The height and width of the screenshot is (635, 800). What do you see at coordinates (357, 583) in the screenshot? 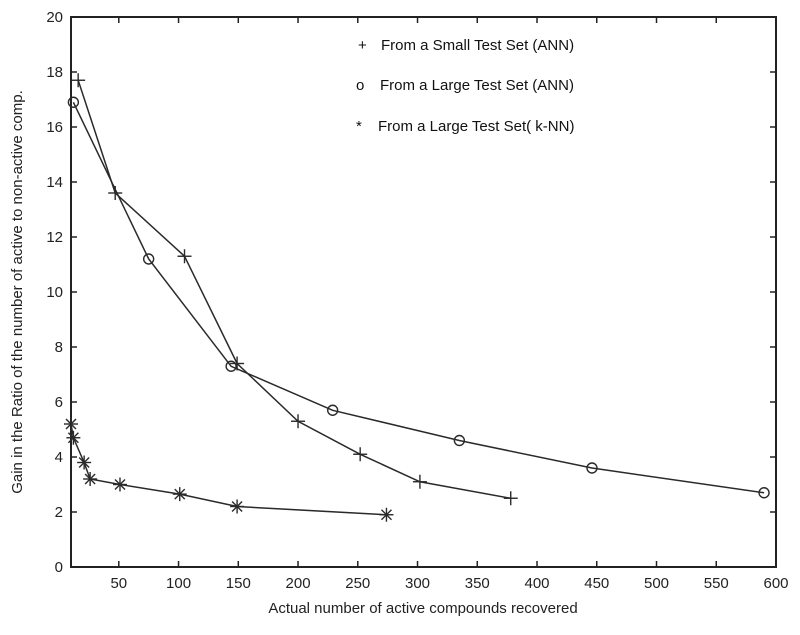
I see `x-tick-label: 250` at bounding box center [357, 583].